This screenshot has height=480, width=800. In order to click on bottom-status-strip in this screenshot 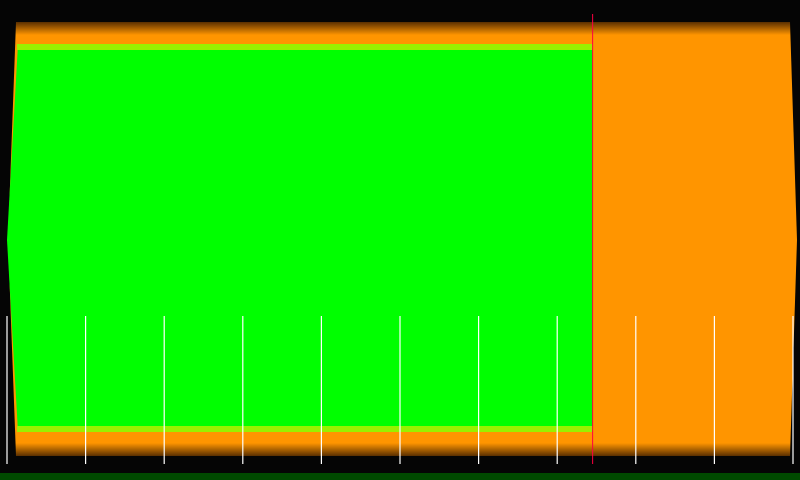, I will do `click(400, 476)`.